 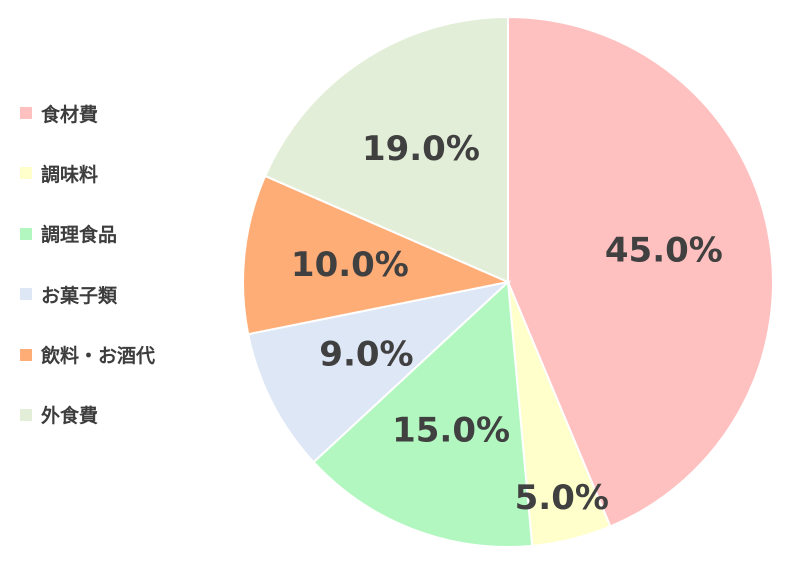 What do you see at coordinates (562, 498) in the screenshot?
I see `slice-value-label: 5.0%` at bounding box center [562, 498].